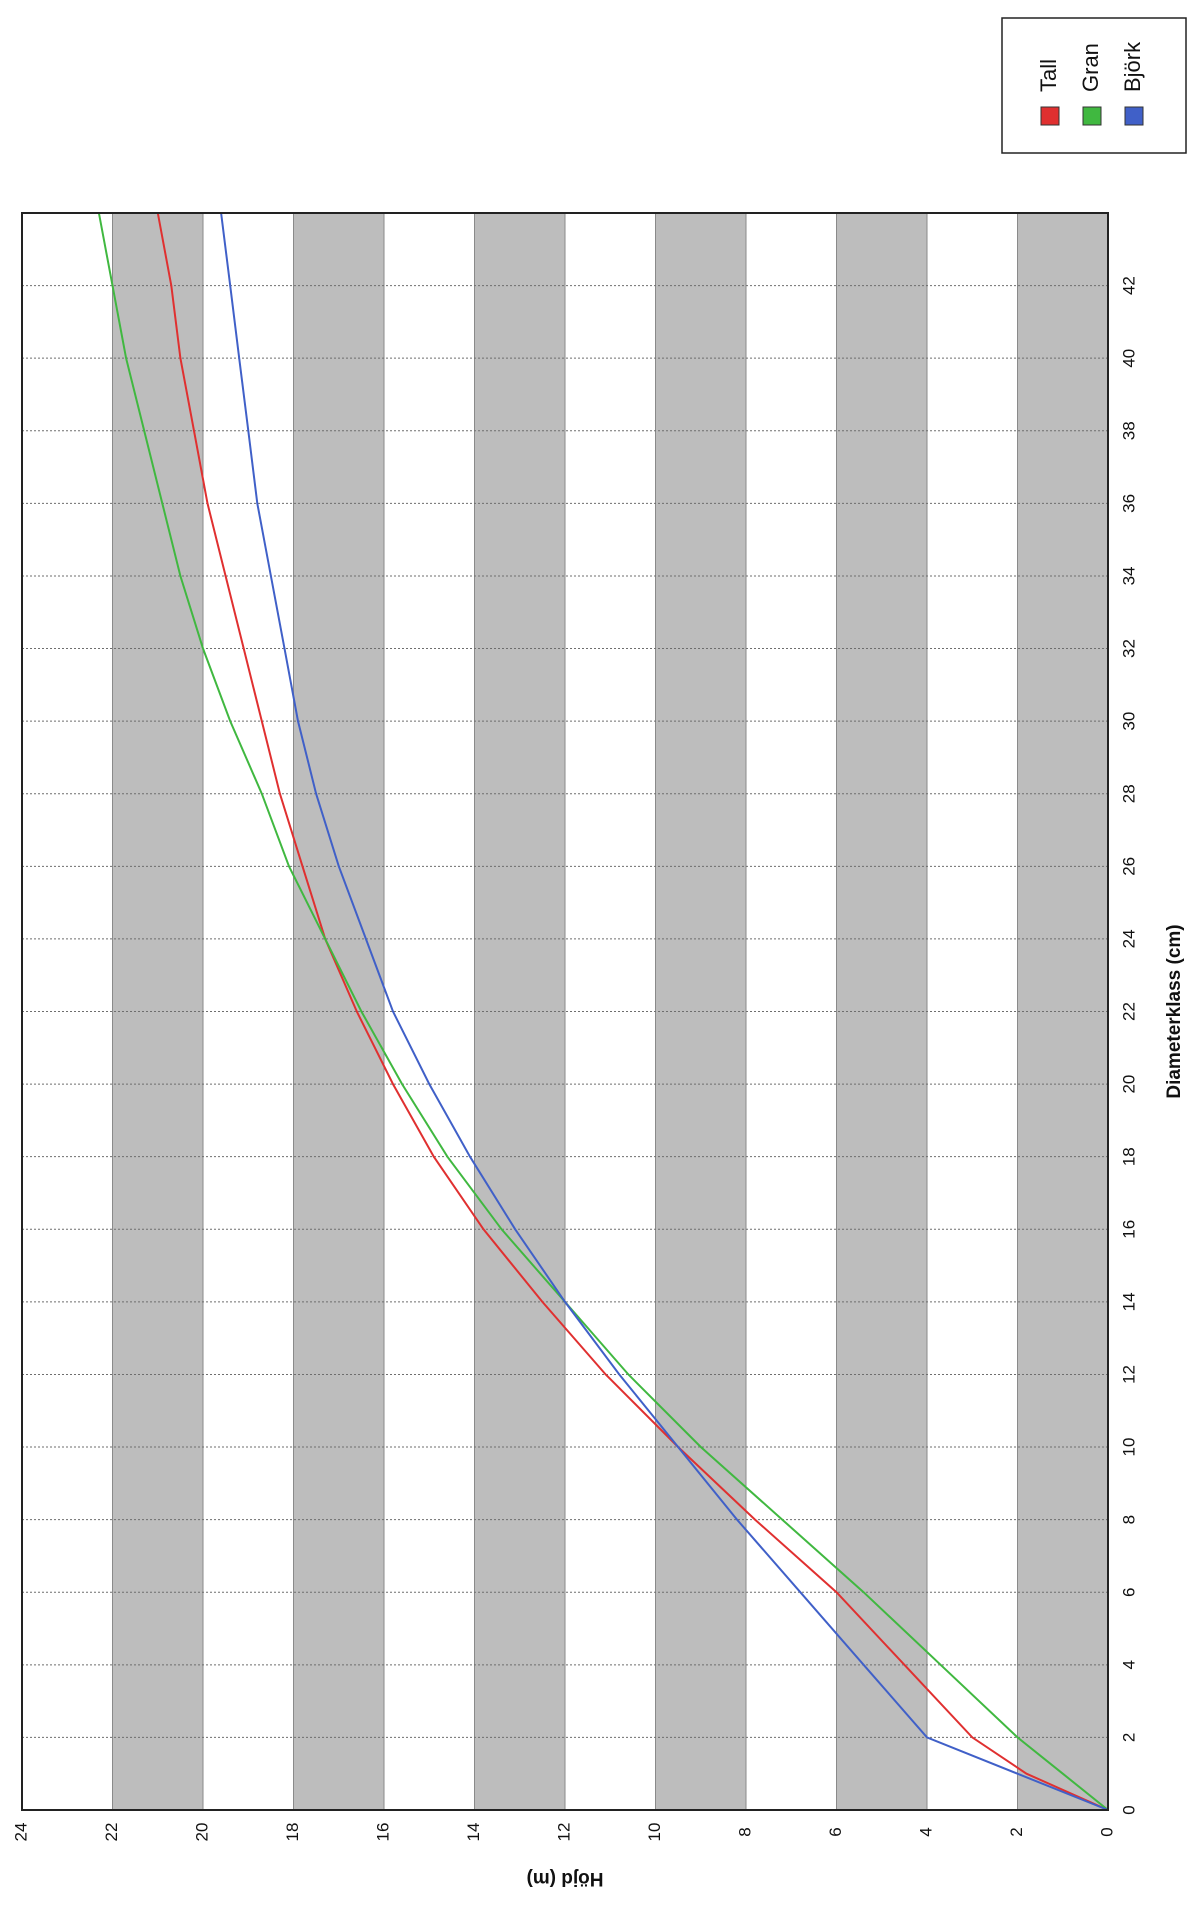  Describe the element at coordinates (1128, 1519) in the screenshot. I see `x-tick-label: 8` at that location.